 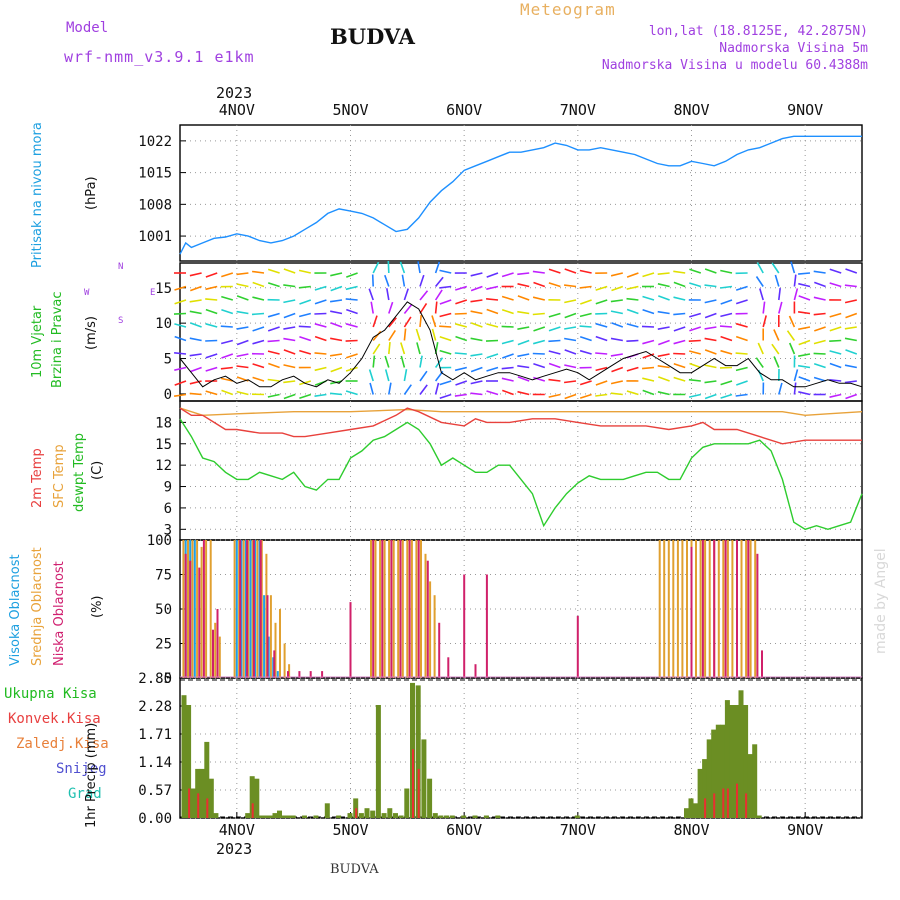 What do you see at coordinates (155, 205) in the screenshot?
I see `ytick-label: 1008` at bounding box center [155, 205].